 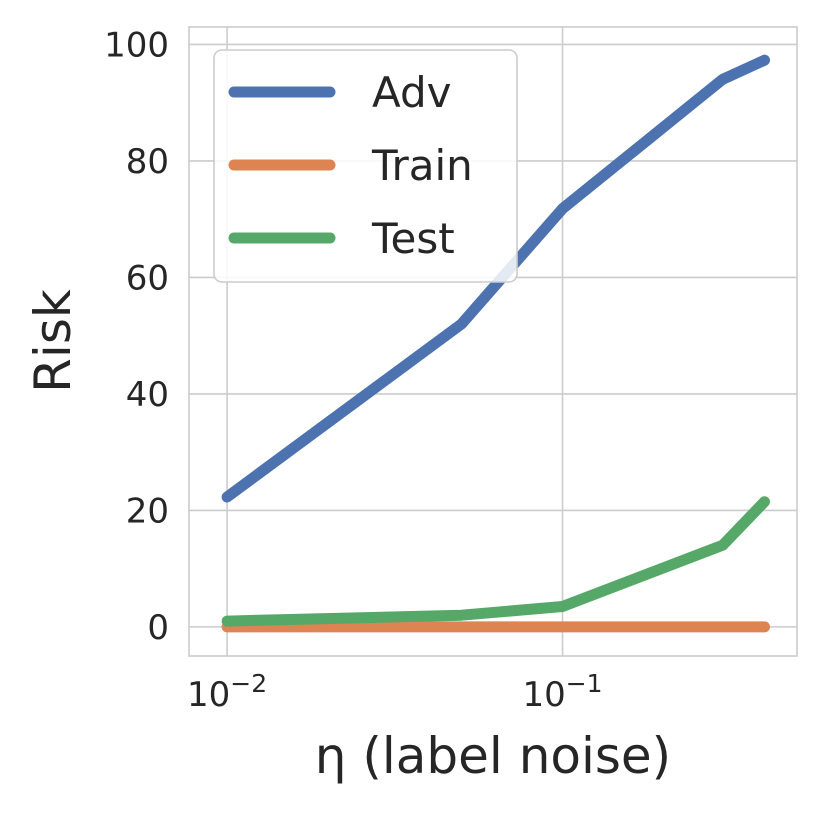 What do you see at coordinates (493, 756) in the screenshot?
I see `x-axis-label: η (label noise)` at bounding box center [493, 756].